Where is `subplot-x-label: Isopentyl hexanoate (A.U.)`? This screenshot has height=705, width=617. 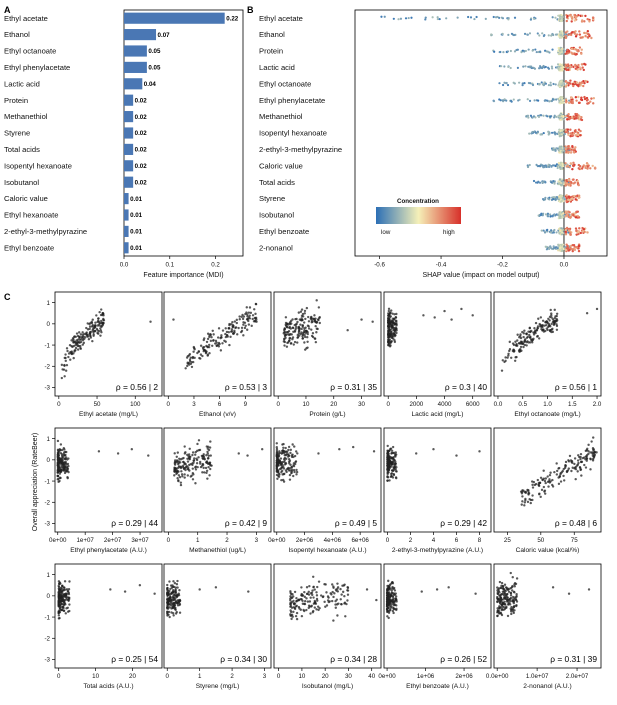
subplot-x-label: Isopentyl hexanoate (A.U.) is located at coordinates (327, 550).